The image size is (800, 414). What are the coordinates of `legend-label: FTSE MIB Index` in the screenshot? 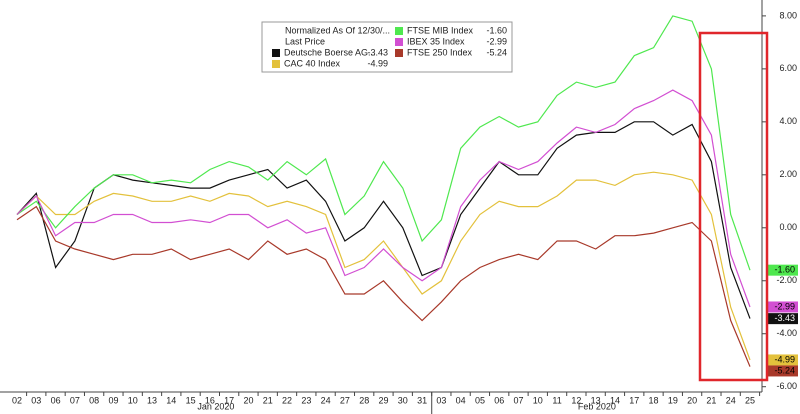 It's located at (440, 30).